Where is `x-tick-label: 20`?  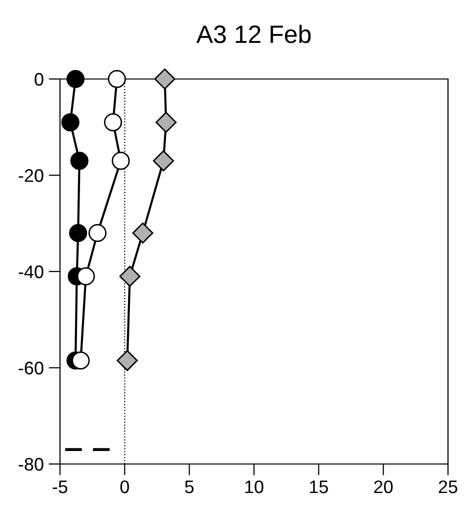
x-tick-label: 20 is located at coordinates (383, 487).